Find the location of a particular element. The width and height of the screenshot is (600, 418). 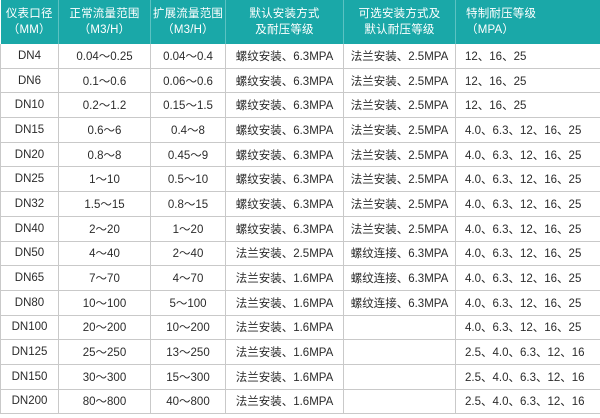

column-header-normal-flow: 正常流量范围 （M3/H） is located at coordinates (104, 22).